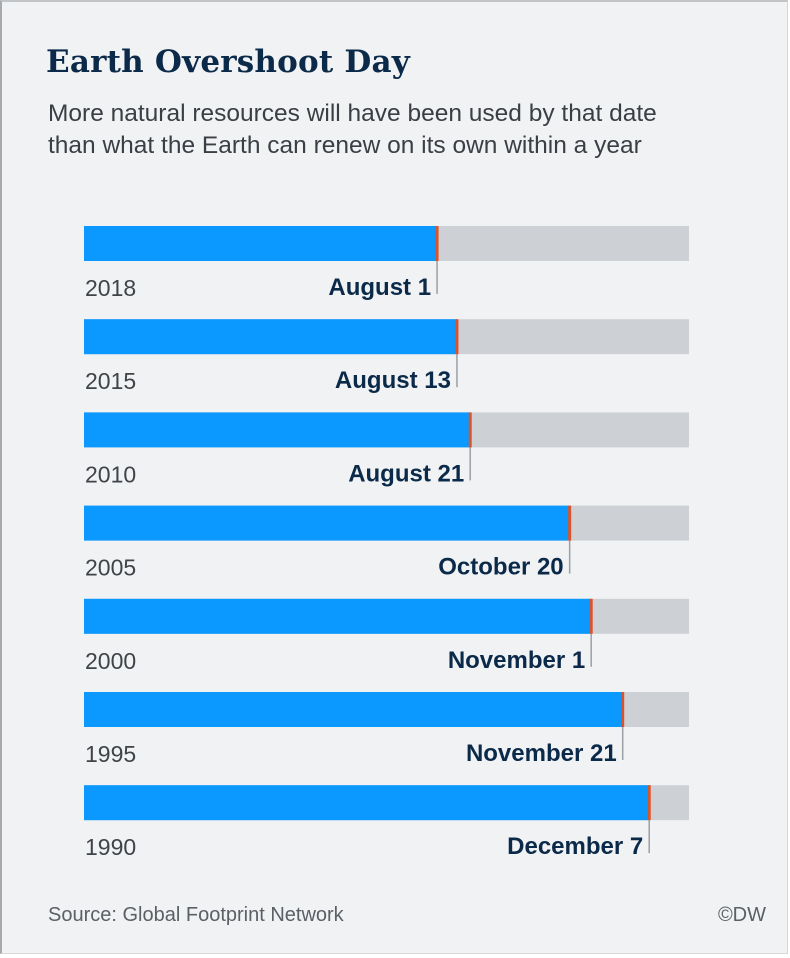  What do you see at coordinates (386, 543) in the screenshot?
I see `bar-row-2005: 2005 October 20` at bounding box center [386, 543].